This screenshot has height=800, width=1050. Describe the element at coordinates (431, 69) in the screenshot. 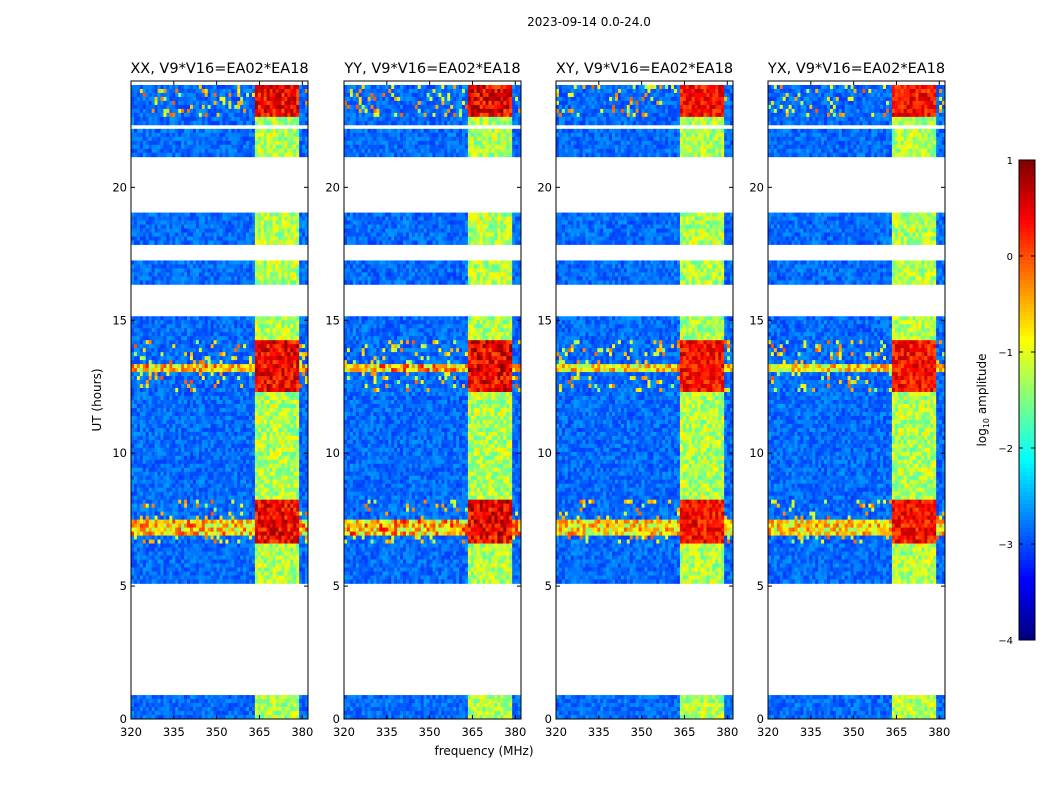

I see `panel-title: YY, V9*V16=EA02*EA18` at that location.